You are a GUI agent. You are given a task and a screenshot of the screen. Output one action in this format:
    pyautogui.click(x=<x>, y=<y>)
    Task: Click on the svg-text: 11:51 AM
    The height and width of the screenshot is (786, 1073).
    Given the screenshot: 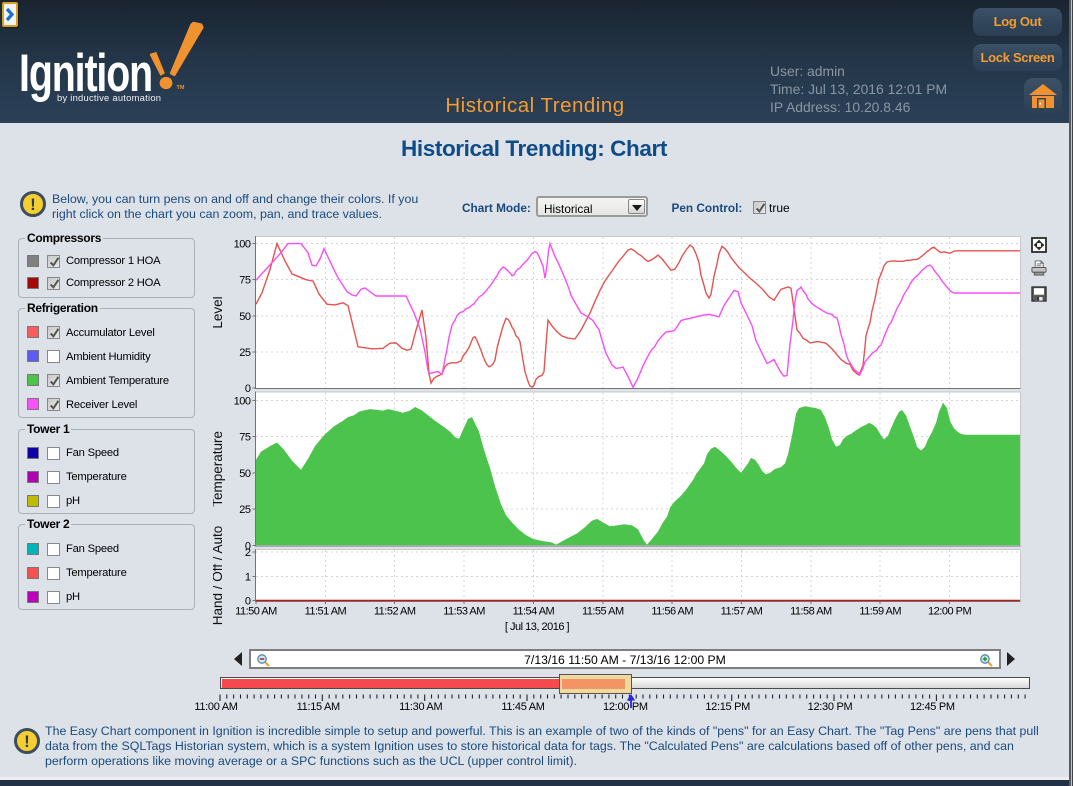 What is the action you would take?
    pyautogui.click(x=326, y=612)
    